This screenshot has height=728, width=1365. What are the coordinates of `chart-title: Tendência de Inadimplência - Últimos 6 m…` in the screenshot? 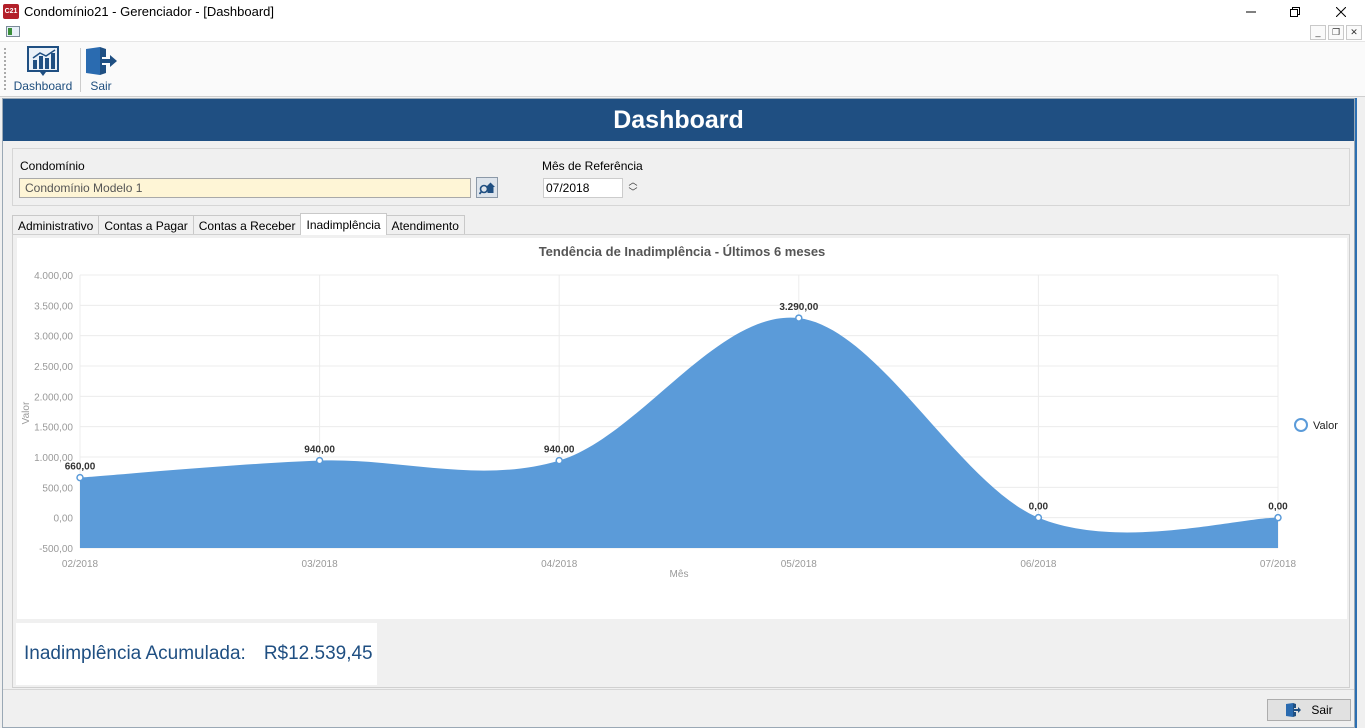 It's located at (682, 251).